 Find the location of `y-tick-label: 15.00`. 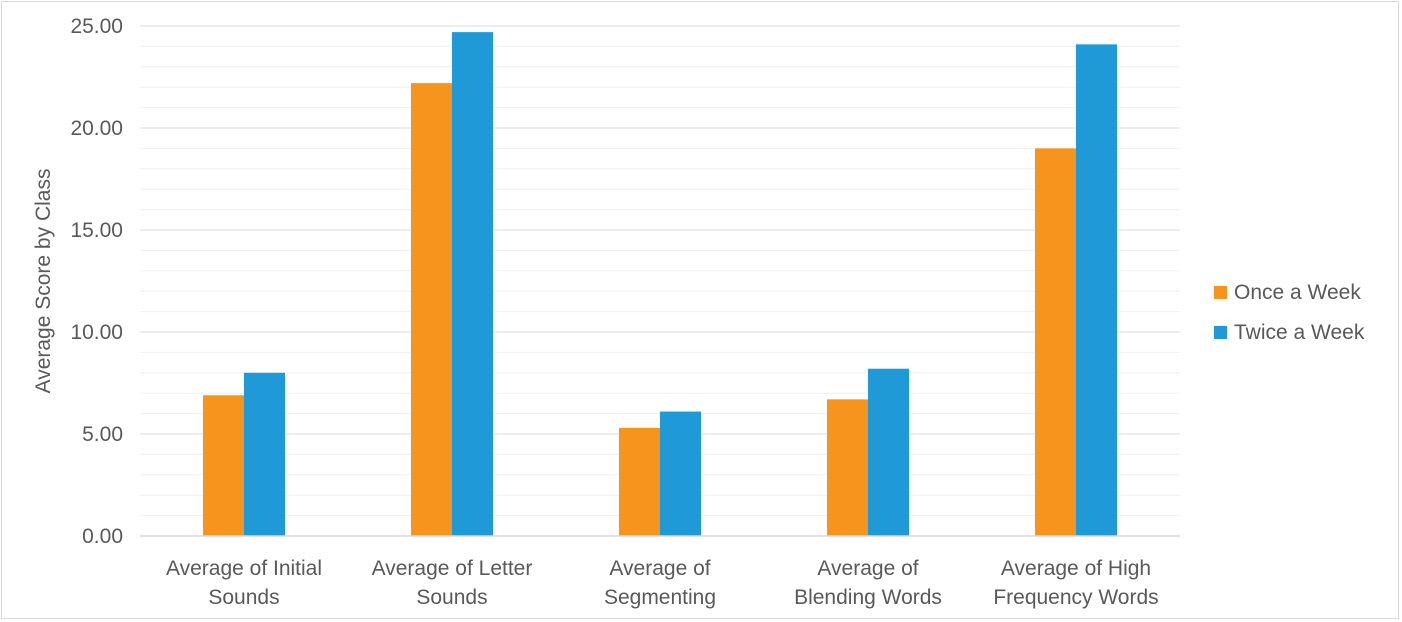

y-tick-label: 15.00 is located at coordinates (96, 230).